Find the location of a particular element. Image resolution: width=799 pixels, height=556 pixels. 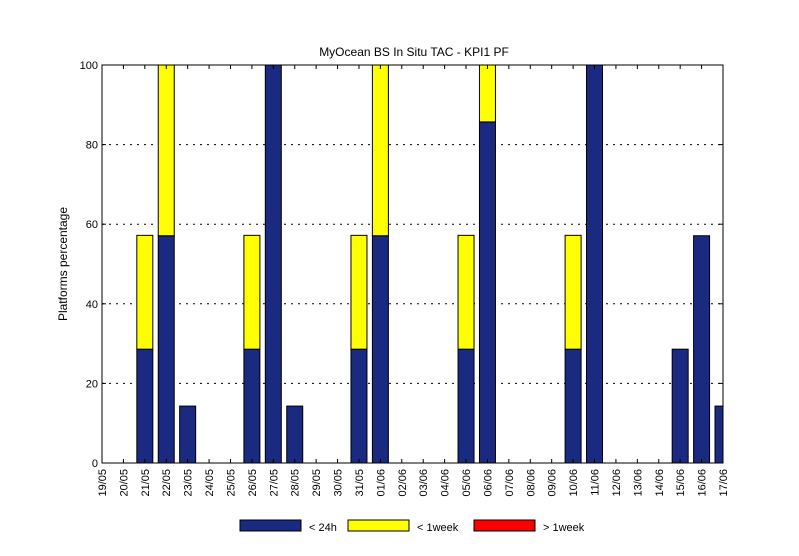

legend-label: < 24h is located at coordinates (323, 528).